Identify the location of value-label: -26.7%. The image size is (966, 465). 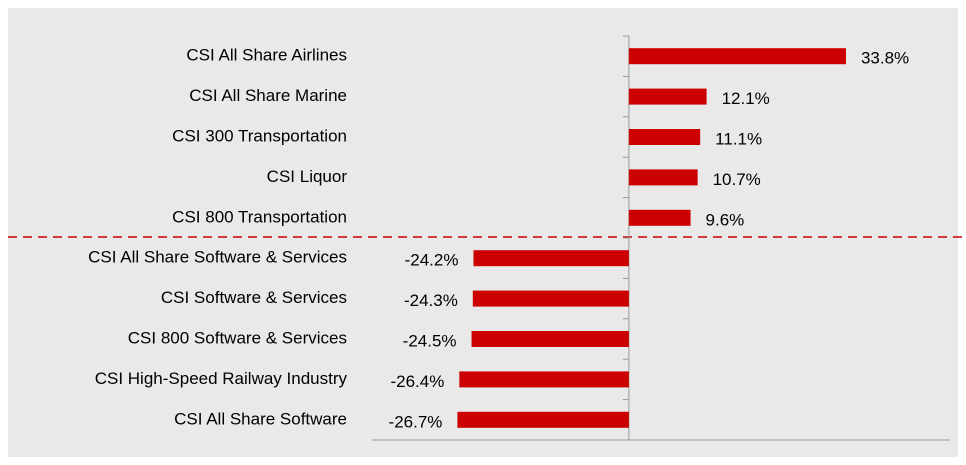
(416, 421).